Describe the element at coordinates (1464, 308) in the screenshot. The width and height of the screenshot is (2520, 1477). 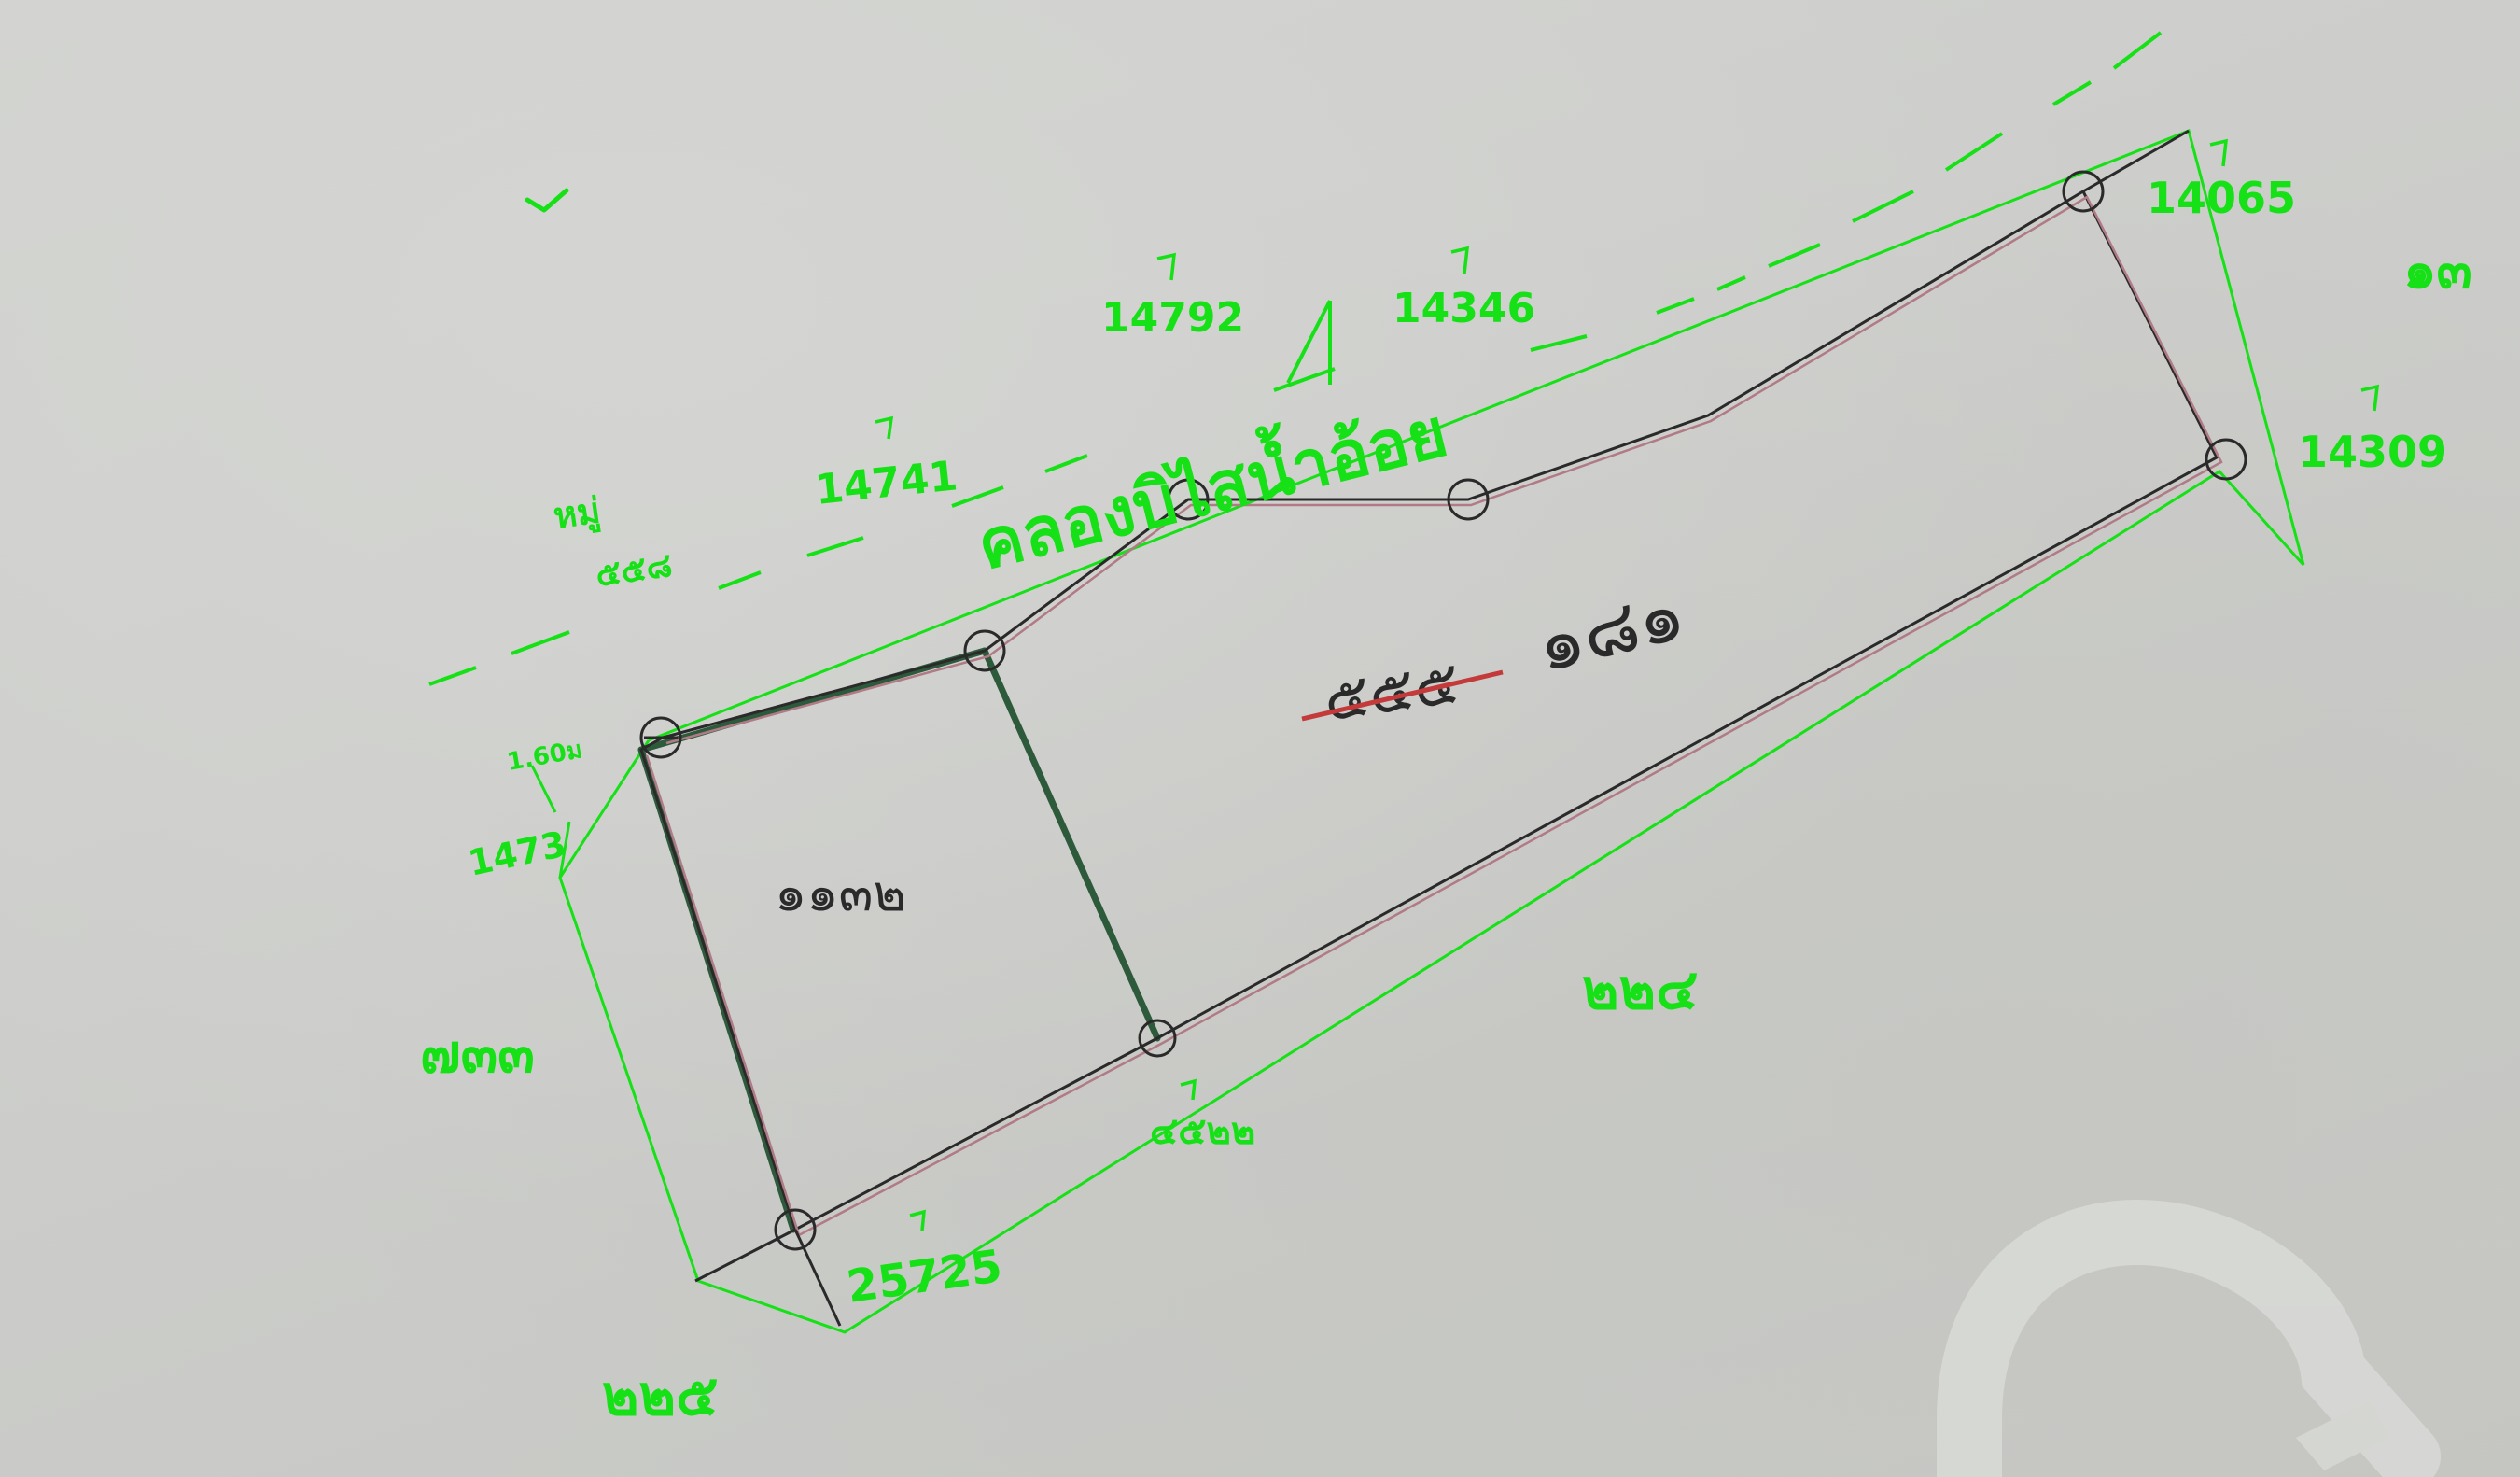
I see `neighbor-14346: 14346` at that location.